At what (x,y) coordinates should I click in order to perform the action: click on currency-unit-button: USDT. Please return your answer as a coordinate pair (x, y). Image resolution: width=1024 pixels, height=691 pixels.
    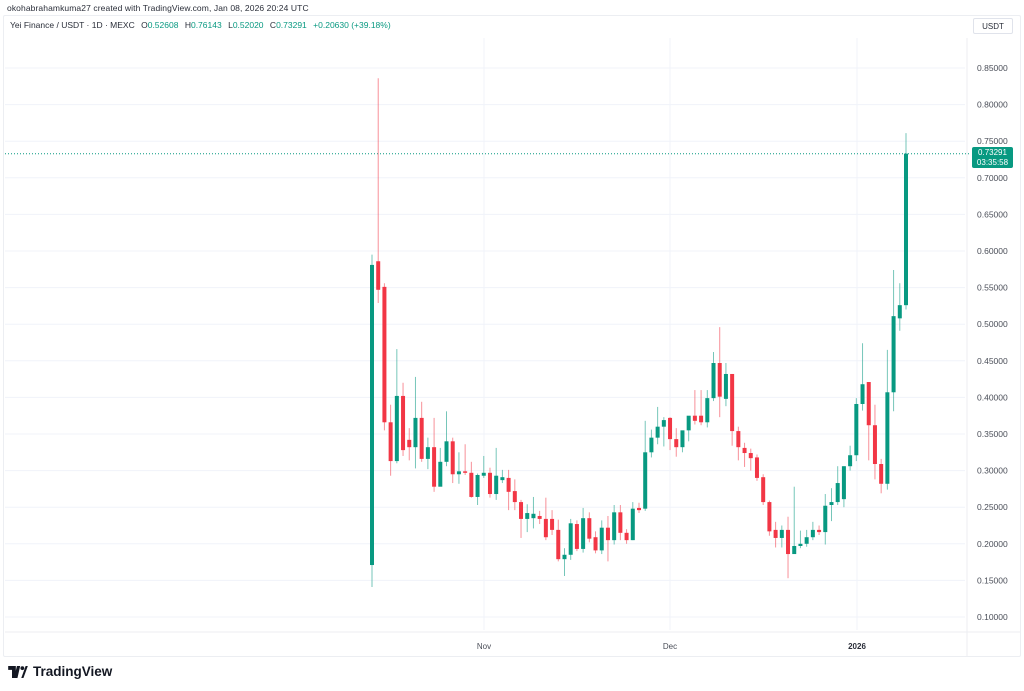
    Looking at the image, I should click on (993, 26).